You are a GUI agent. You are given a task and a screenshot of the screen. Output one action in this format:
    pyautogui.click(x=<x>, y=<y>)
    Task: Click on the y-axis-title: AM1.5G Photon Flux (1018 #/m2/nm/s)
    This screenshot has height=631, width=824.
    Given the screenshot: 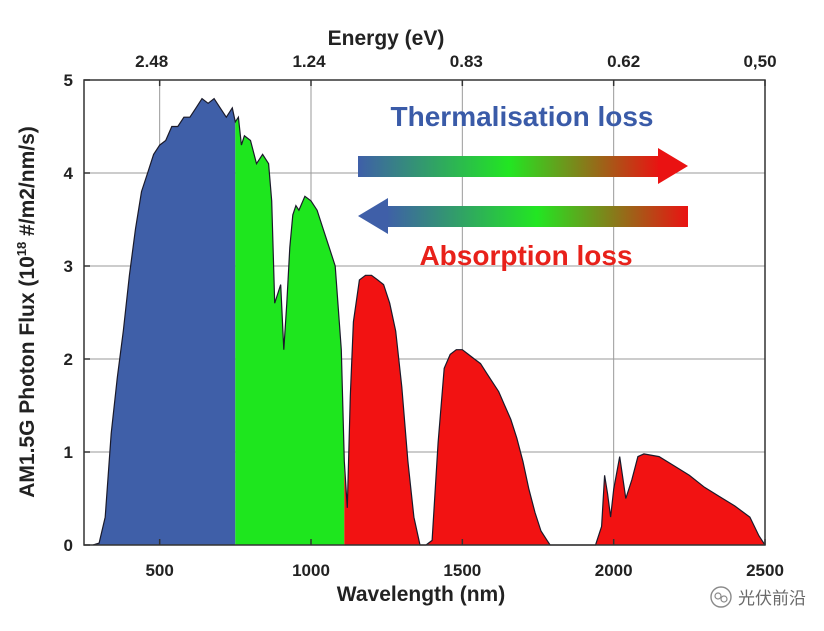 What is the action you would take?
    pyautogui.click(x=26, y=312)
    